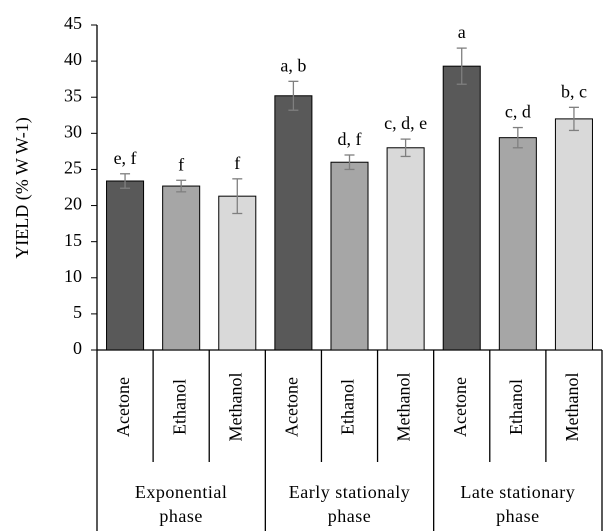  What do you see at coordinates (22, 187) in the screenshot?
I see `y-axis-label: YIELD (% W W-1)` at bounding box center [22, 187].